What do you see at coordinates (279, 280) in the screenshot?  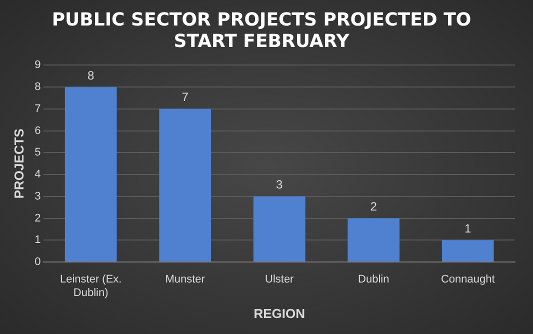 I see `x-tick-label: Ulster` at bounding box center [279, 280].